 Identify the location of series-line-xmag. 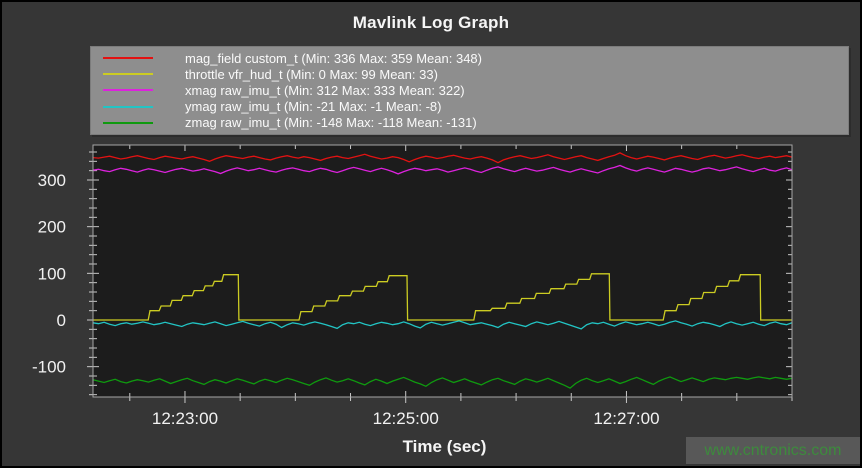
(442, 169).